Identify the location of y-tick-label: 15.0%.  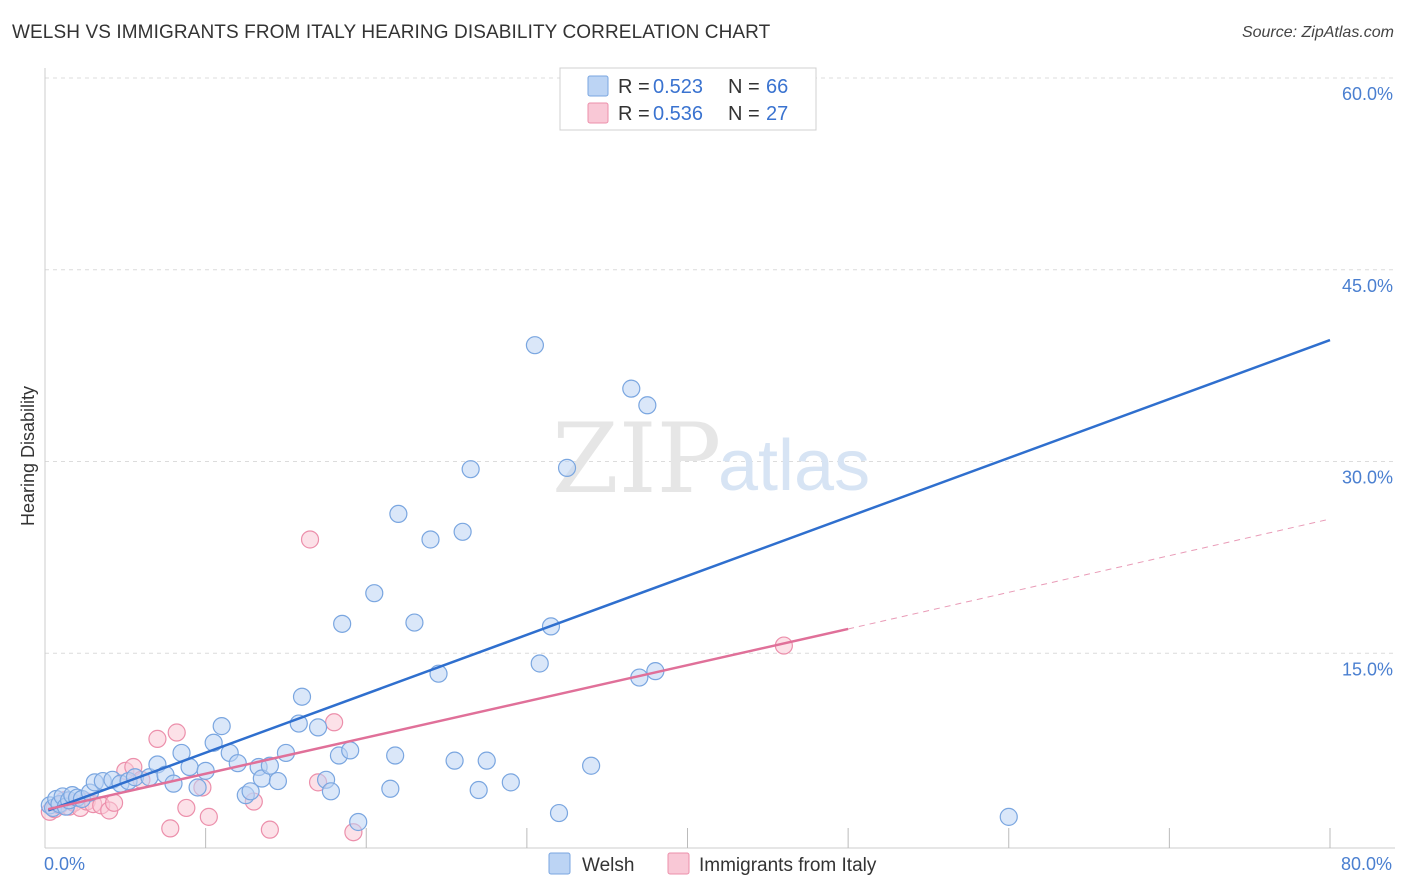
(1367, 669).